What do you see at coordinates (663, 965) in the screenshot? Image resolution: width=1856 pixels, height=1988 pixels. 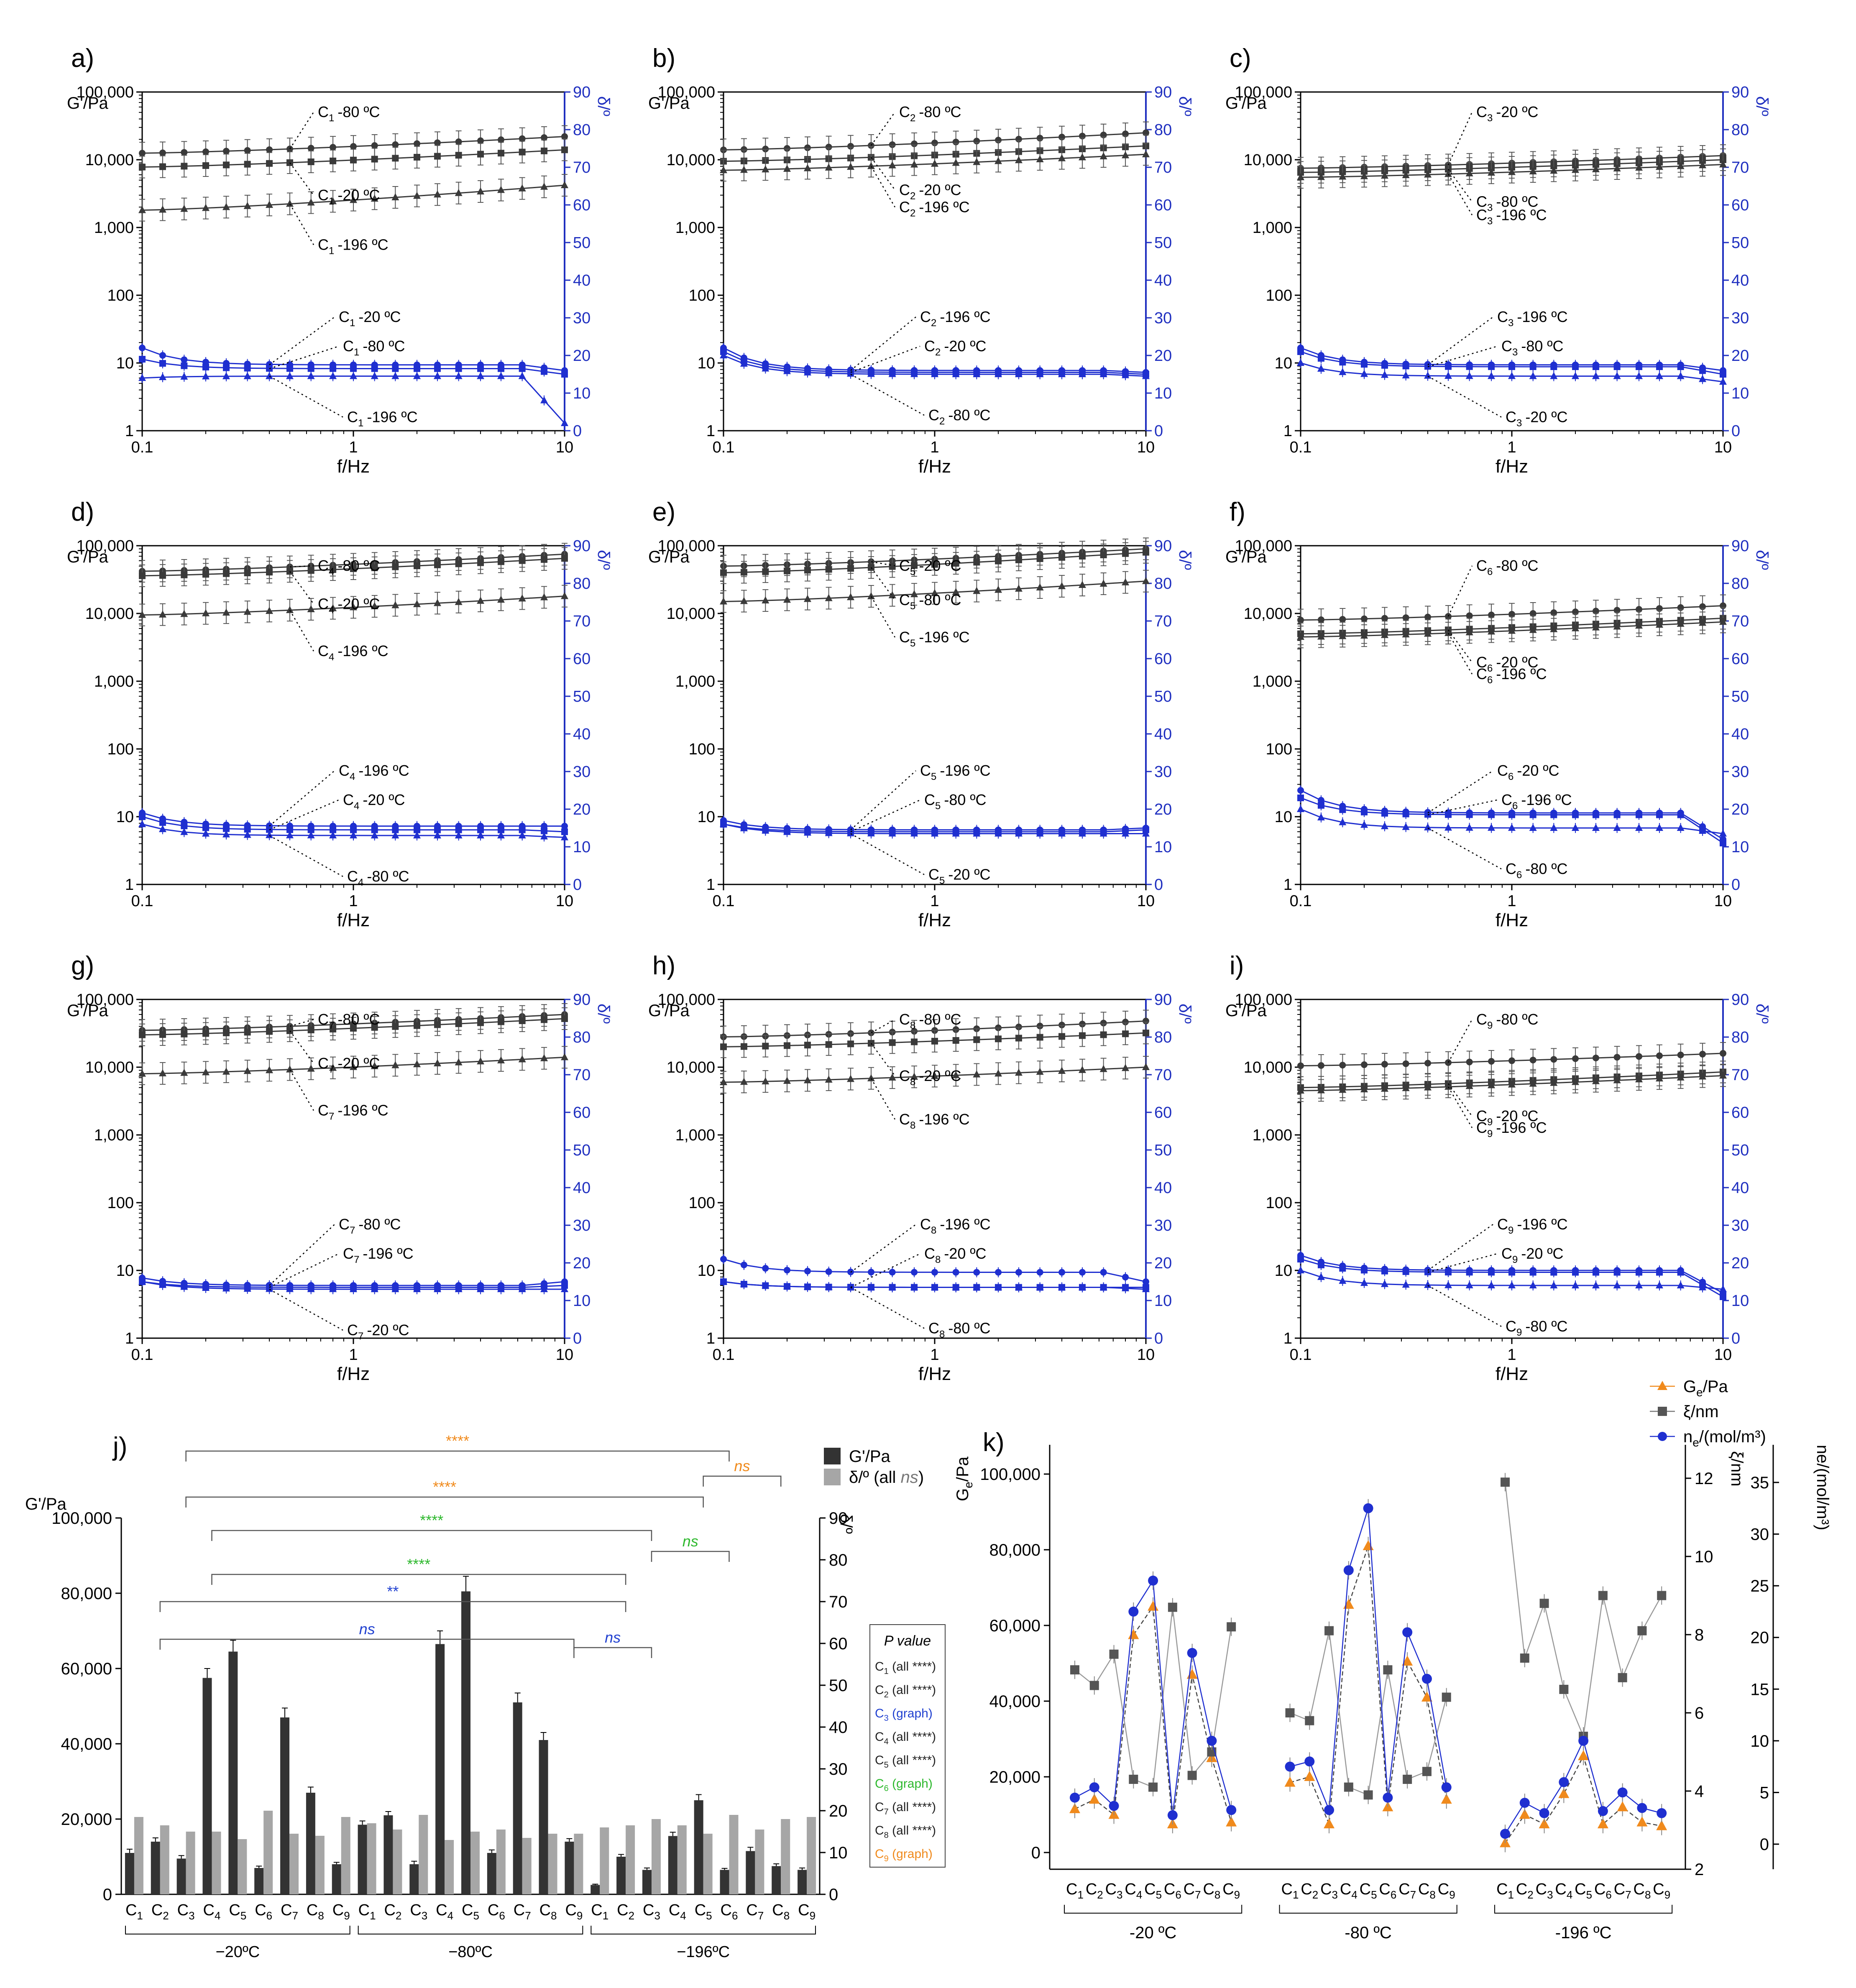 I see `panel-label: h)` at bounding box center [663, 965].